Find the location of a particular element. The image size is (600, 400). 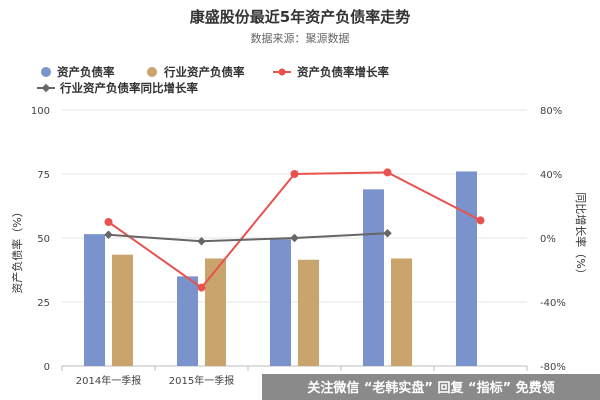

watermark: 关注微信 “老韩实盘” 回复 “指标” 免费领 is located at coordinates (431, 387).